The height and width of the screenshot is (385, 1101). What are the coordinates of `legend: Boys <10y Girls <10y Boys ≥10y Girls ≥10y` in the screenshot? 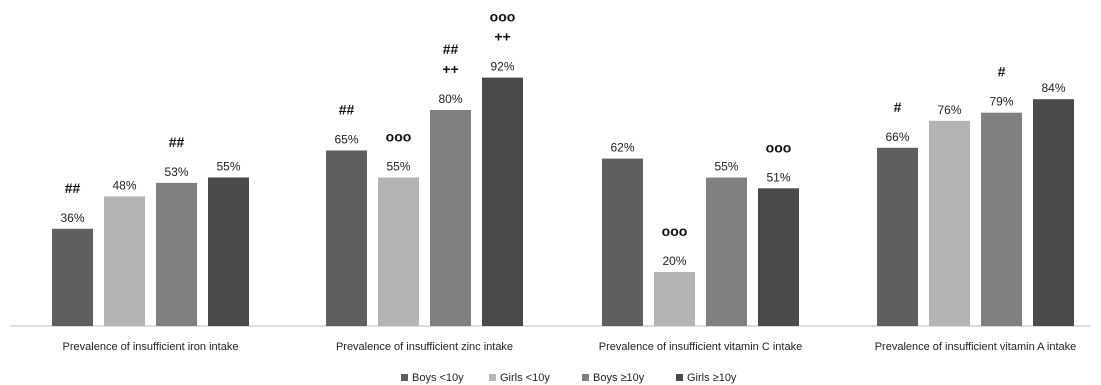 It's located at (569, 378).